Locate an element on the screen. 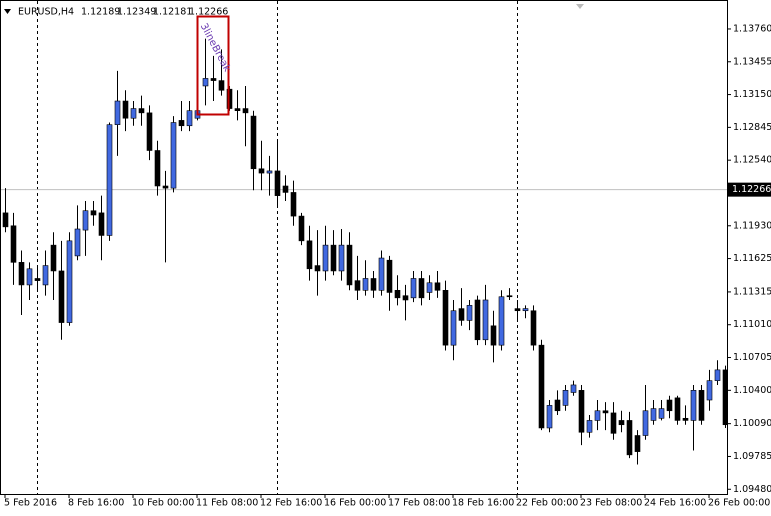  x-tick-label: 10 Feb 00:00 is located at coordinates (163, 503).